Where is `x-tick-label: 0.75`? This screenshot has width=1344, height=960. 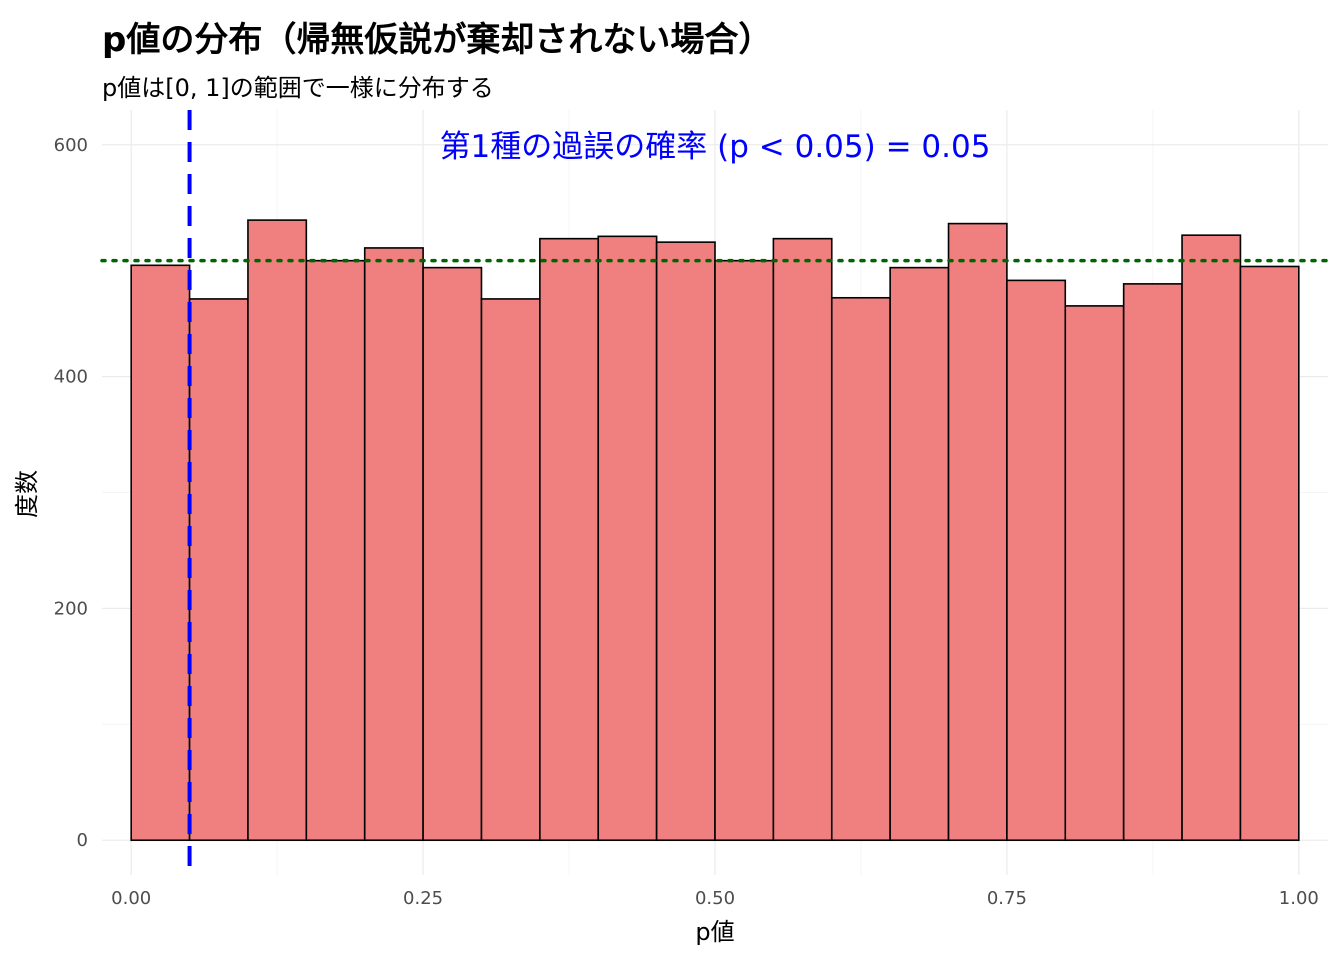 x-tick-label: 0.75 is located at coordinates (1007, 898).